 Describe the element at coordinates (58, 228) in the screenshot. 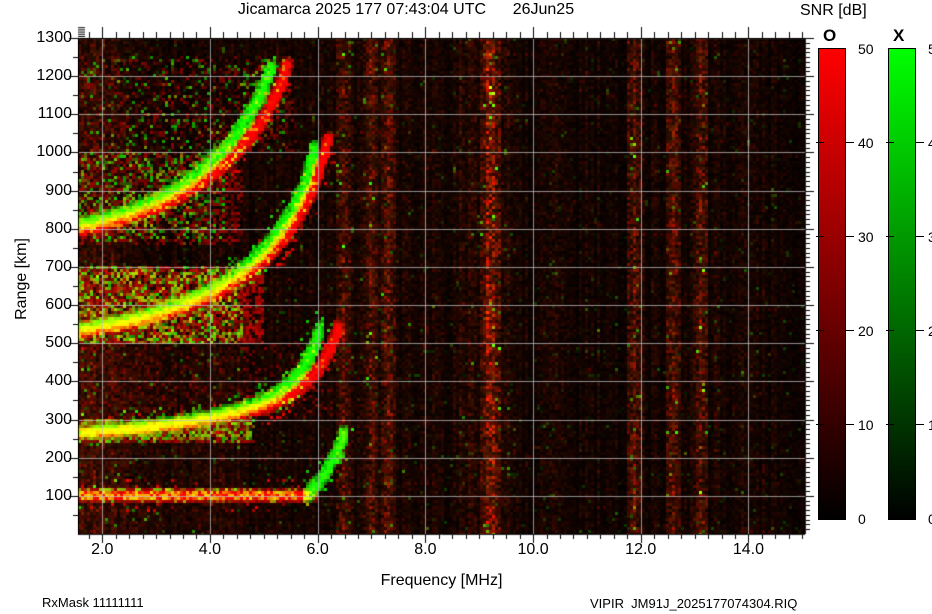

I see `y-tick-label: 800` at that location.